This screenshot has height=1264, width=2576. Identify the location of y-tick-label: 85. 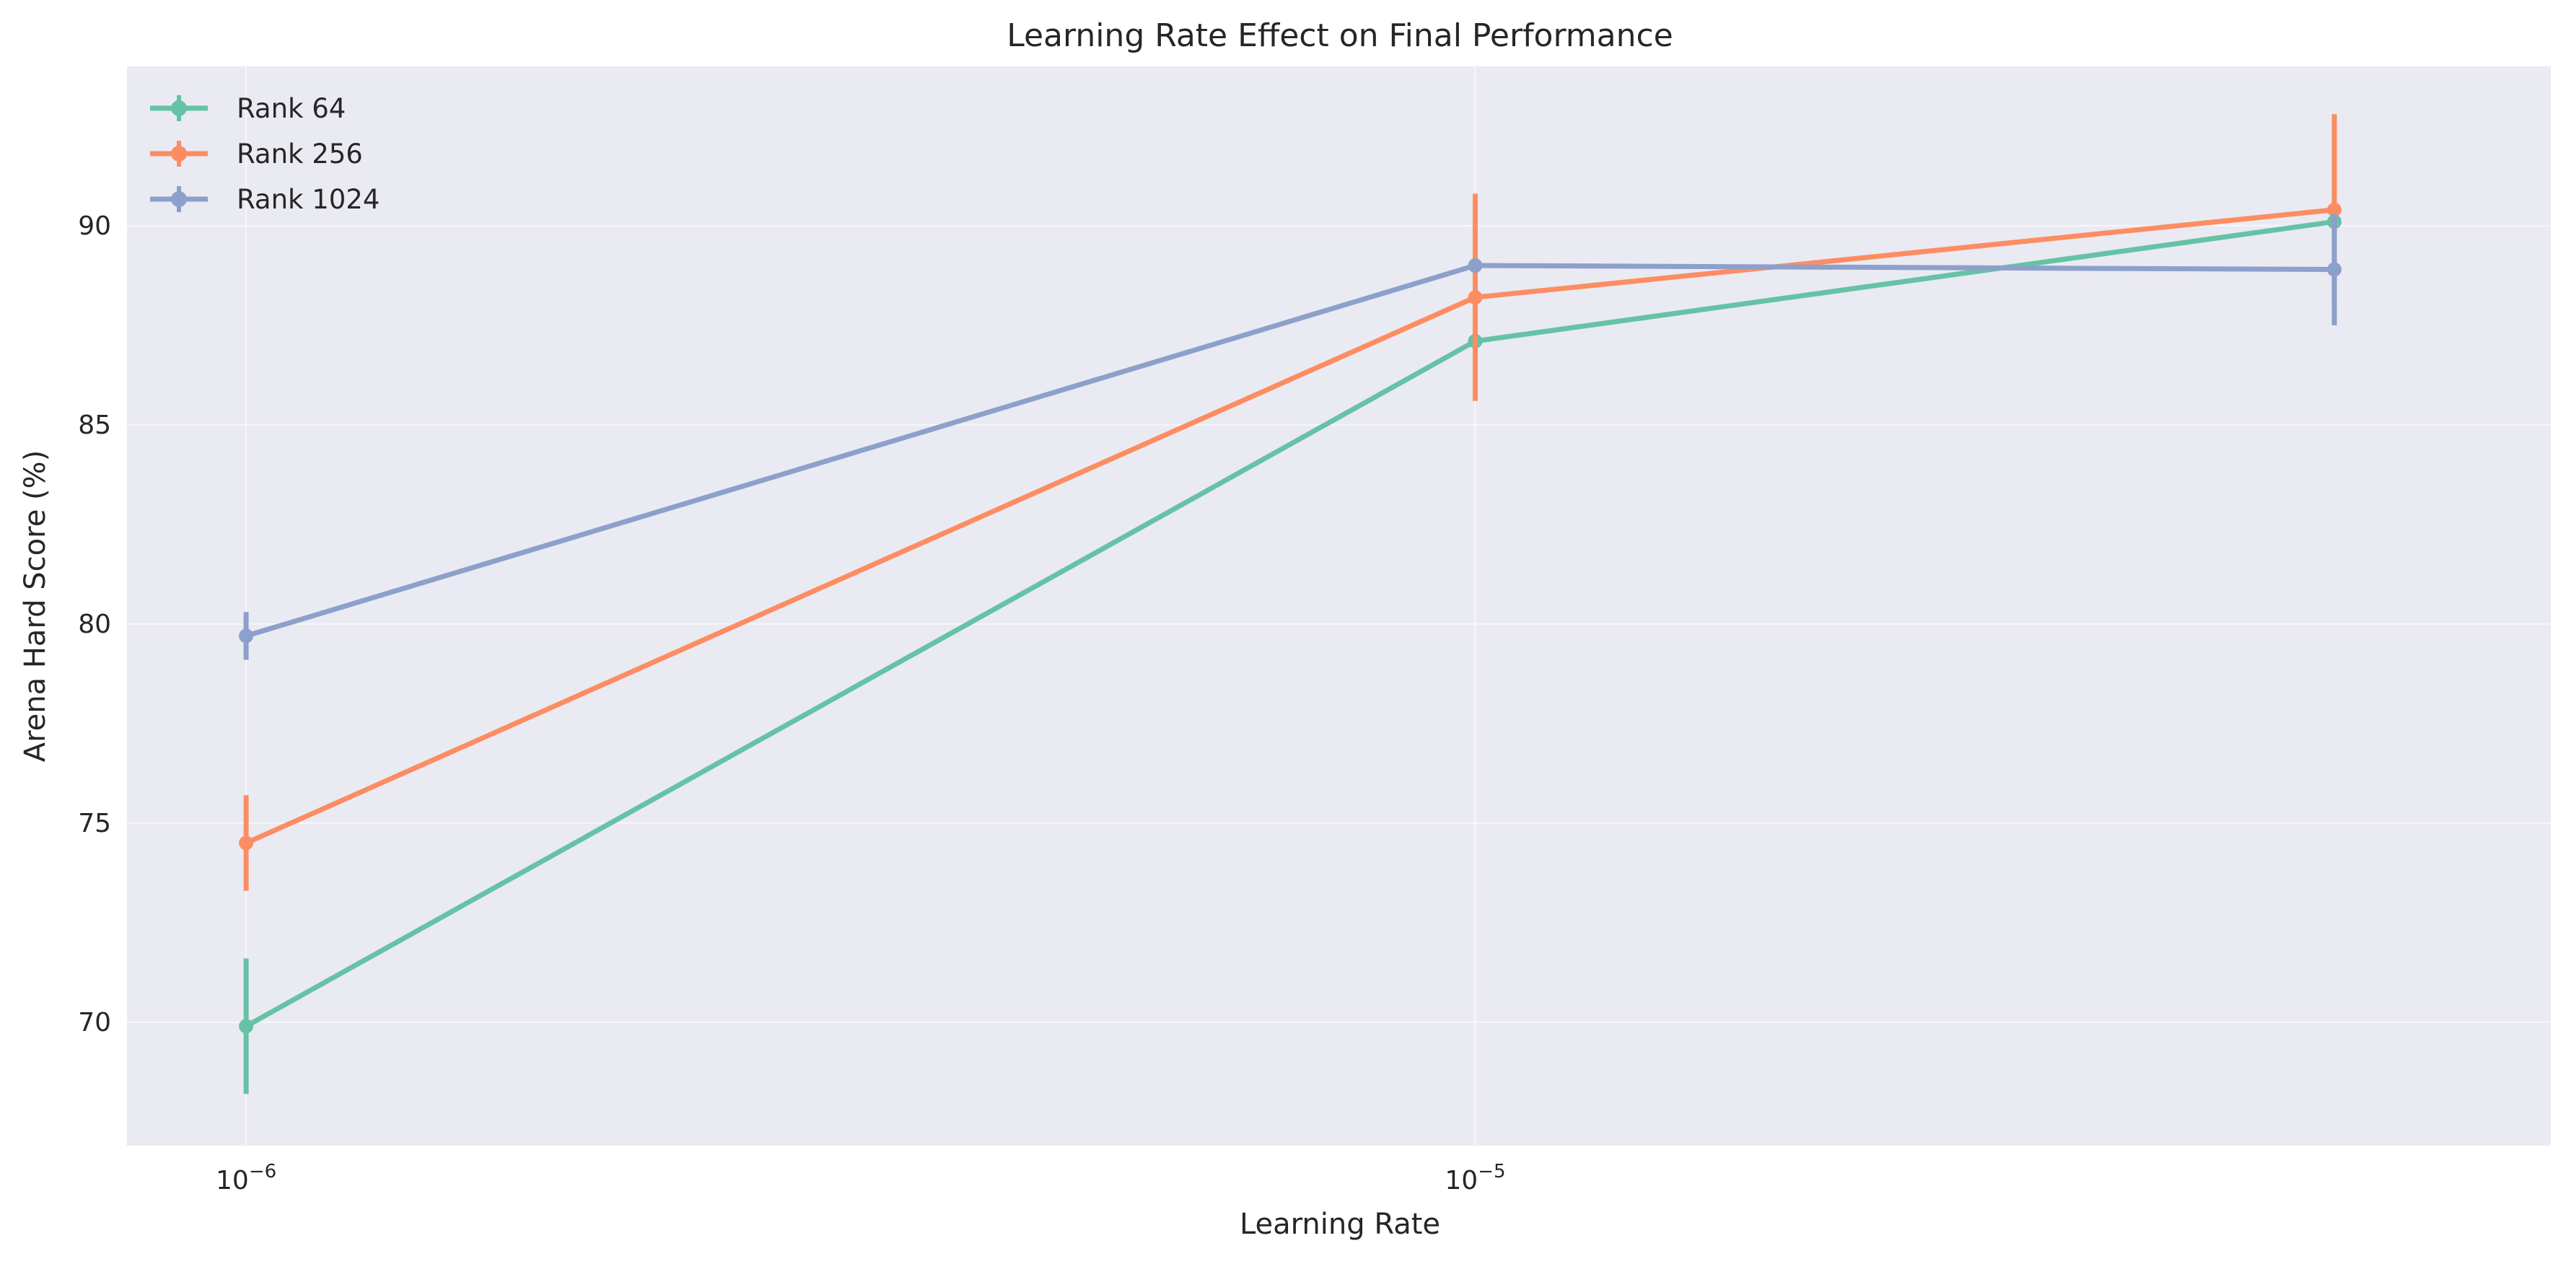
(94, 425).